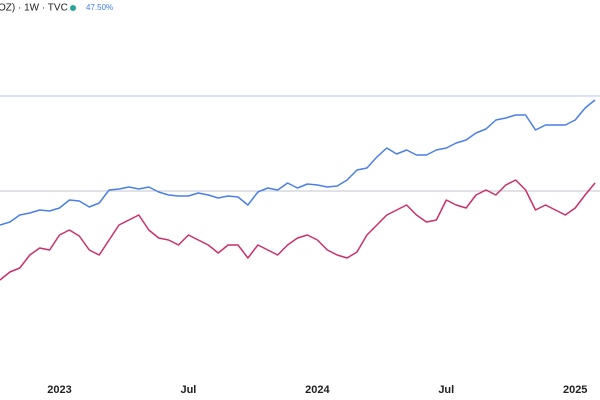 The height and width of the screenshot is (400, 600). What do you see at coordinates (73, 8) in the screenshot?
I see `status-dot` at bounding box center [73, 8].